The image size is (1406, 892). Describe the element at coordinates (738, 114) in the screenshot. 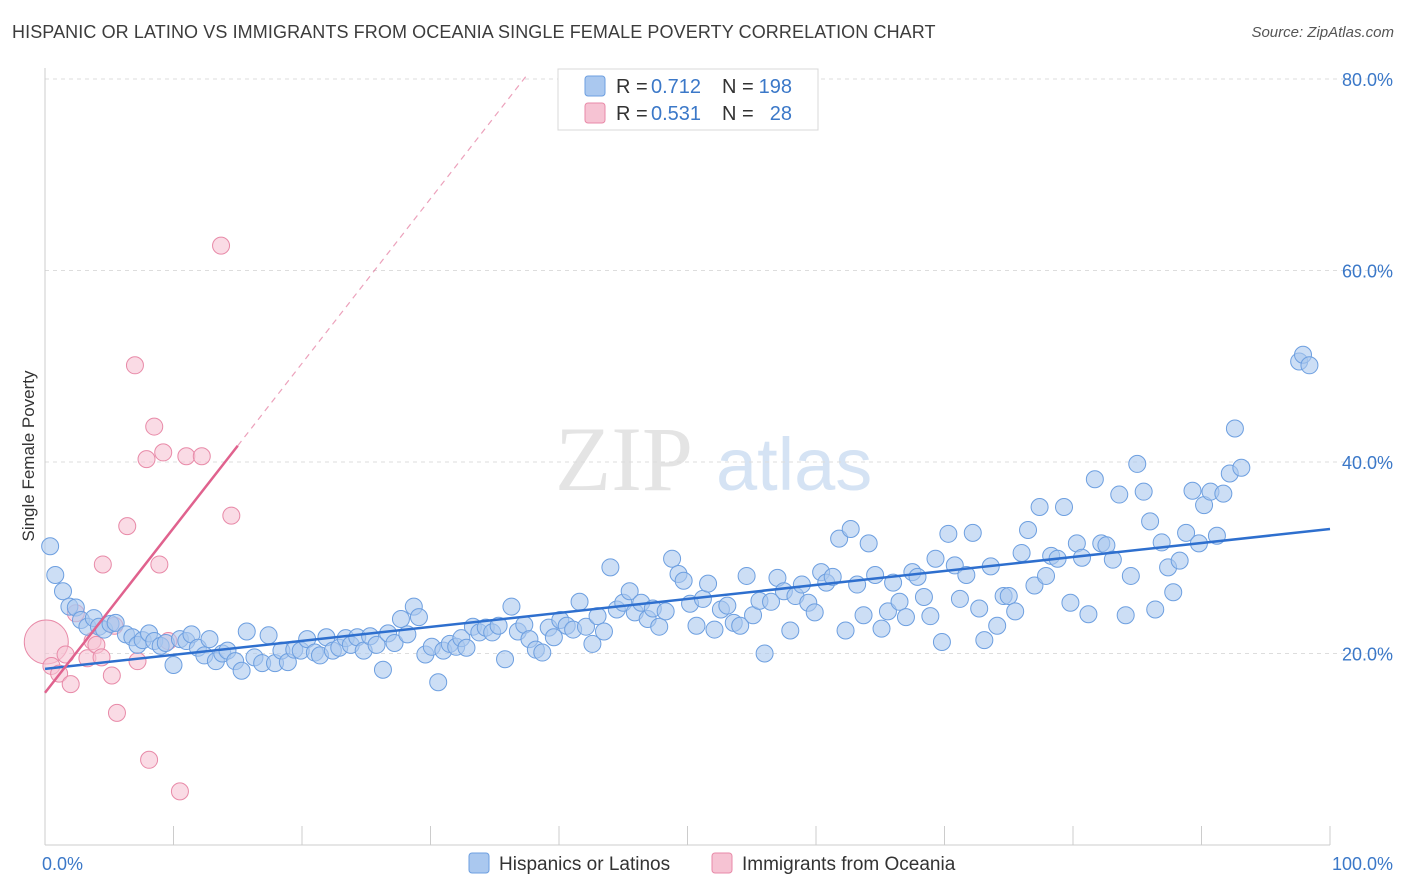

I see `legend-pink-n-label: N =` at that location.